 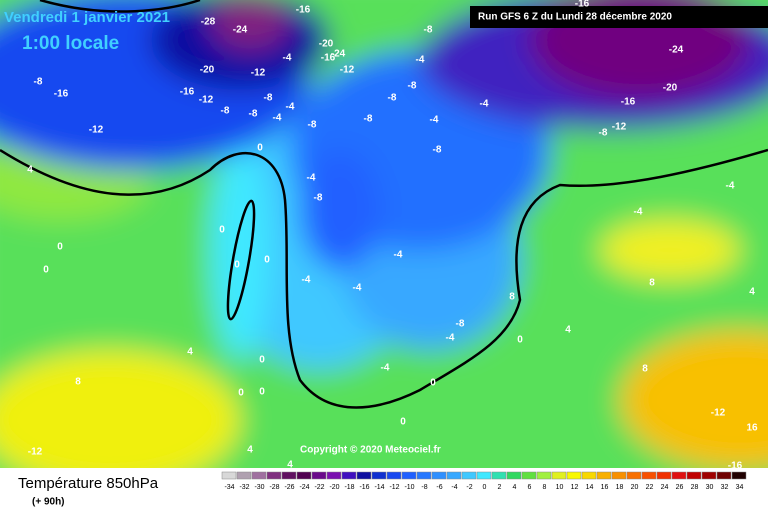 I want to click on legend-label: -4, so click(x=454, y=487).